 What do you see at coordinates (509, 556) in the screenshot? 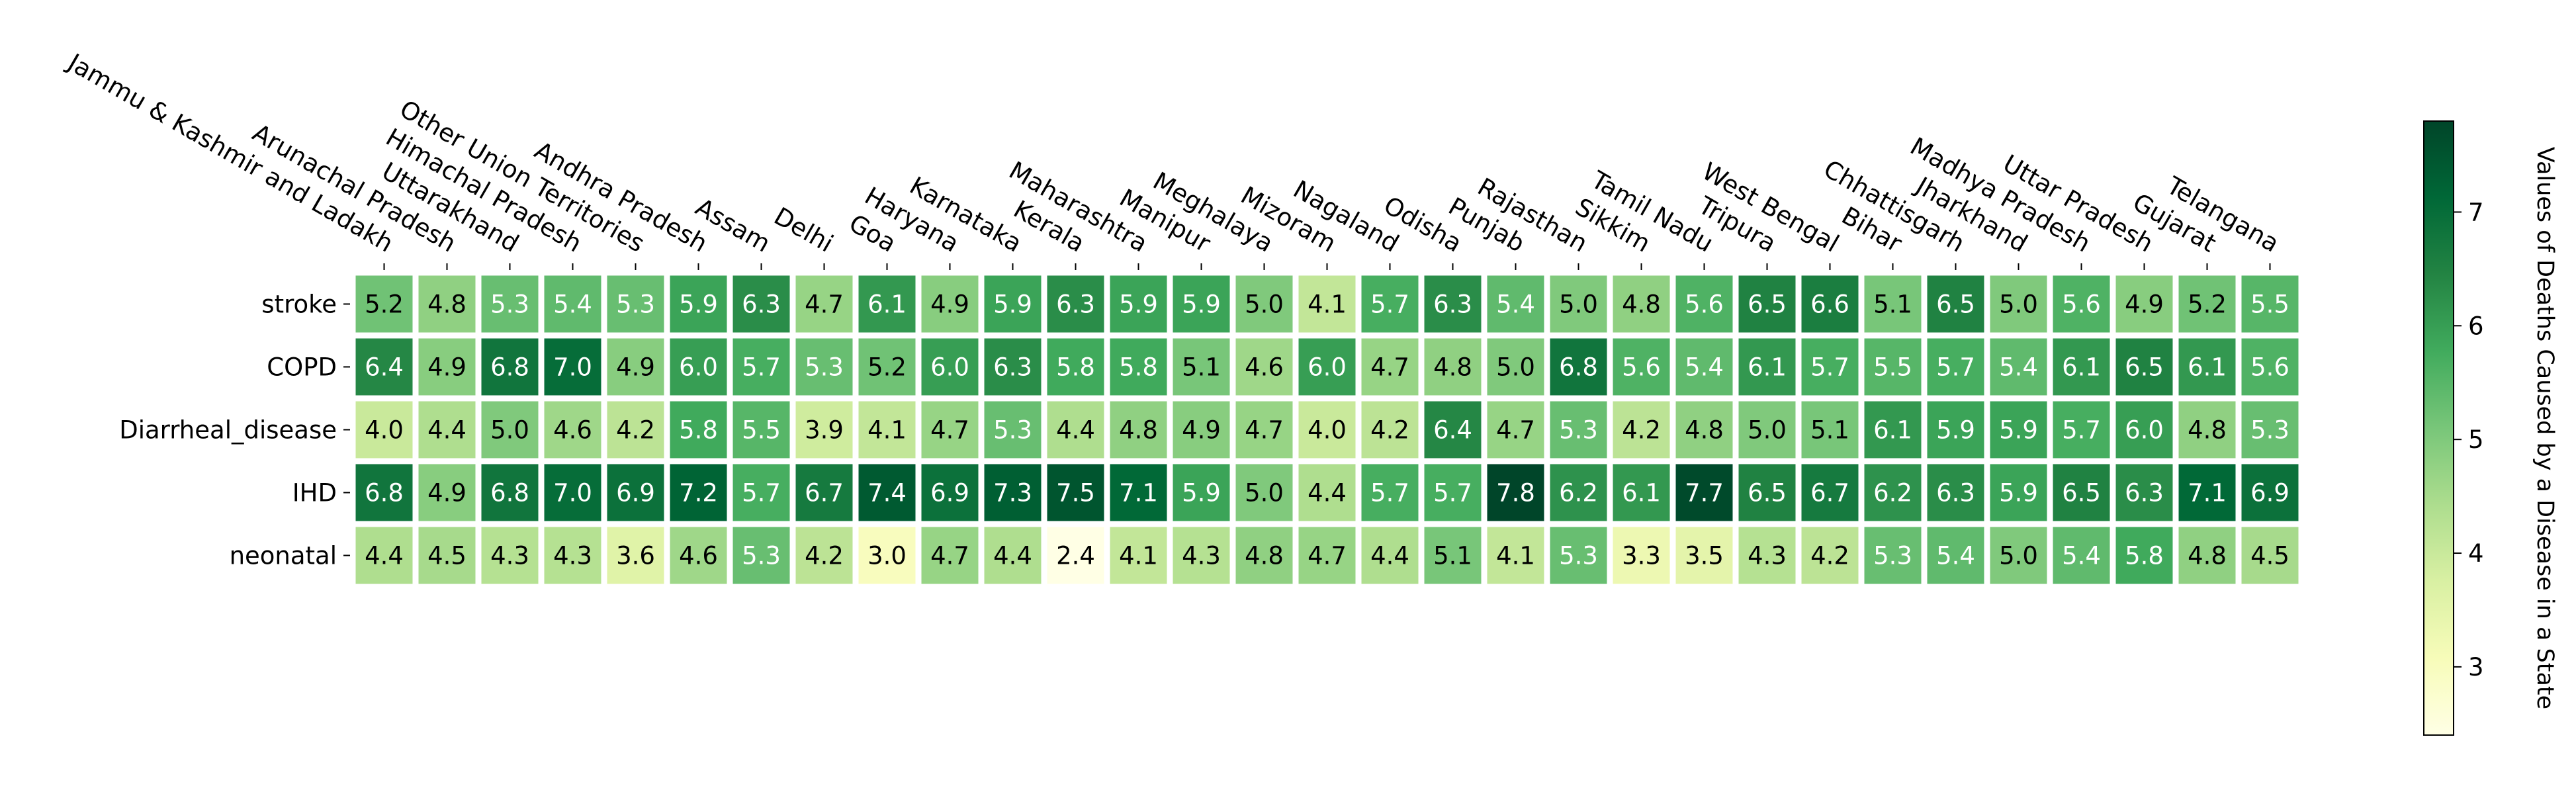
I see `heatmap-cell-label: 4.3` at bounding box center [509, 556].